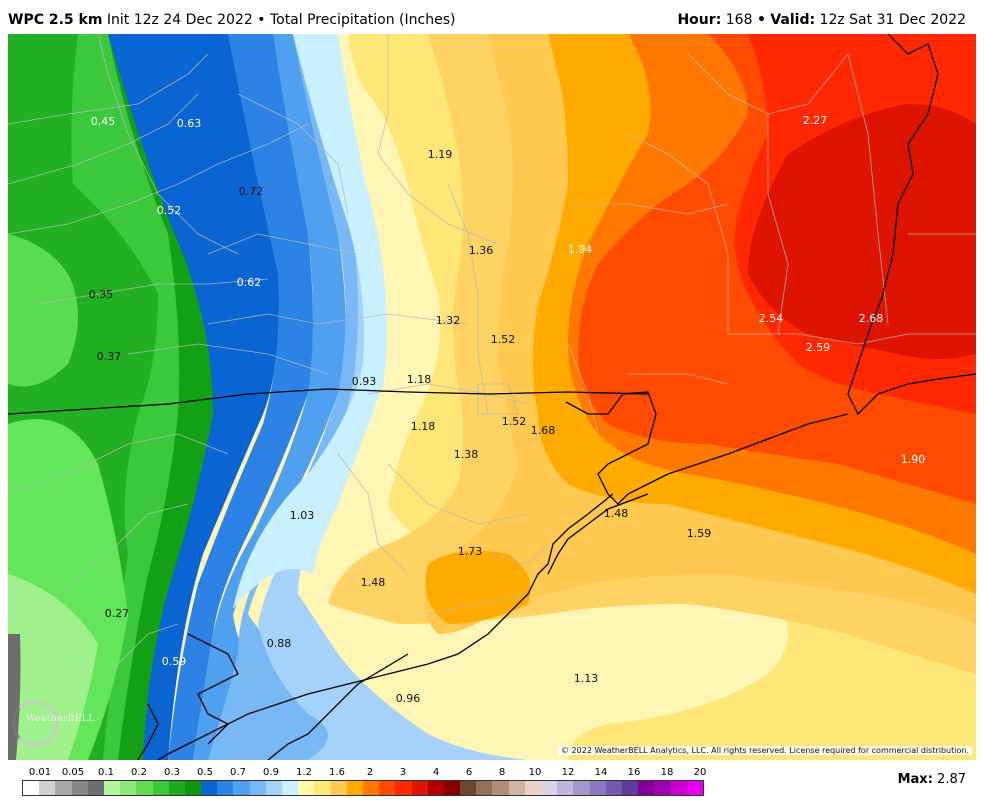  What do you see at coordinates (205, 772) in the screenshot?
I see `legend-tick-label: 0.5` at bounding box center [205, 772].